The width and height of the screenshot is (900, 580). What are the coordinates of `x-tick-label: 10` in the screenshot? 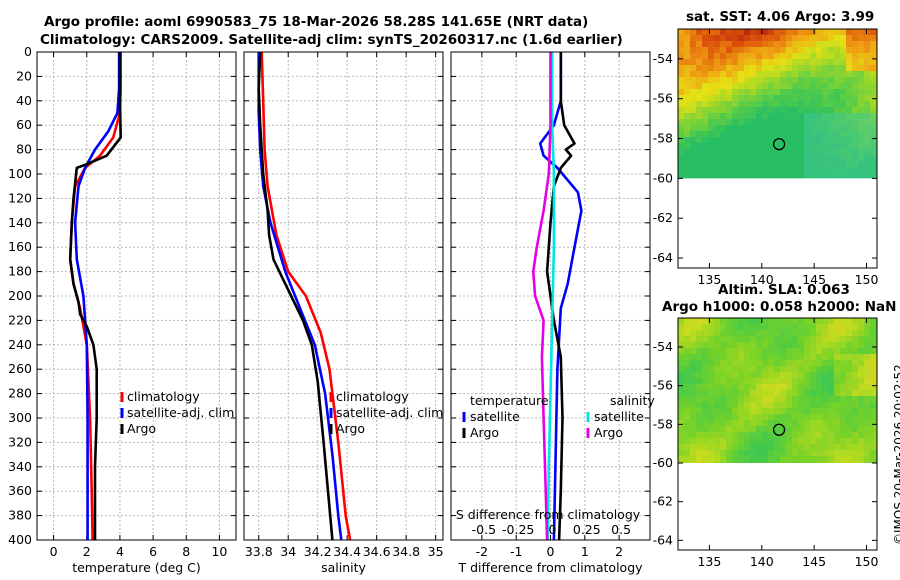 It's located at (219, 551).